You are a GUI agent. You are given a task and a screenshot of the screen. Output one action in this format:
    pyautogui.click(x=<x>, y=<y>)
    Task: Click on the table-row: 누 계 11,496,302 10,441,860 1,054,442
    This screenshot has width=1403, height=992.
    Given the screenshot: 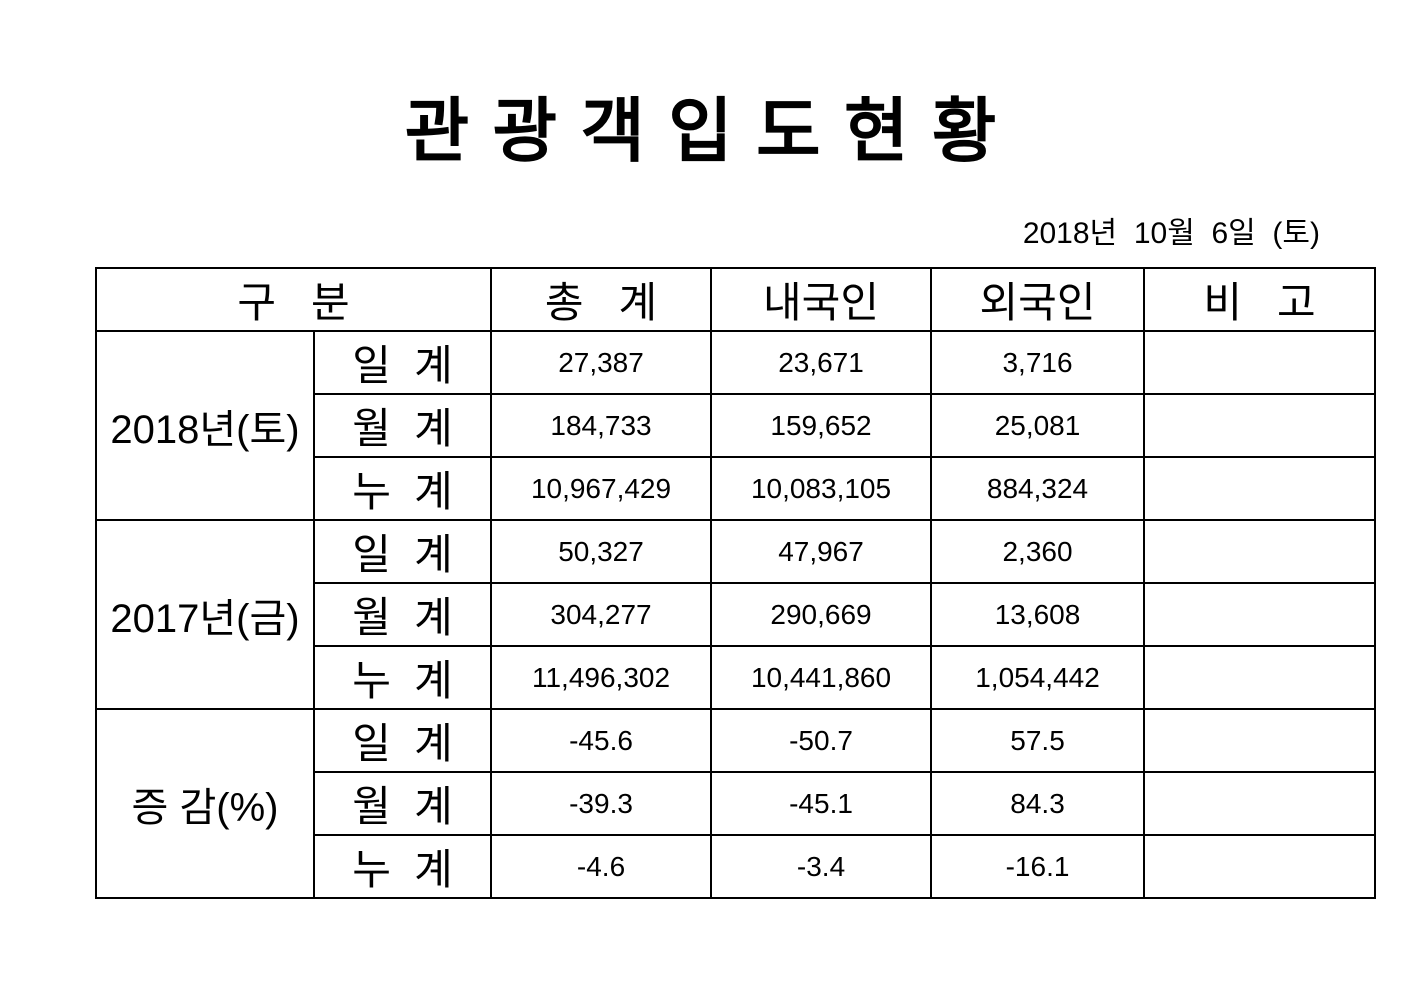 What is the action you would take?
    pyautogui.click(x=736, y=677)
    